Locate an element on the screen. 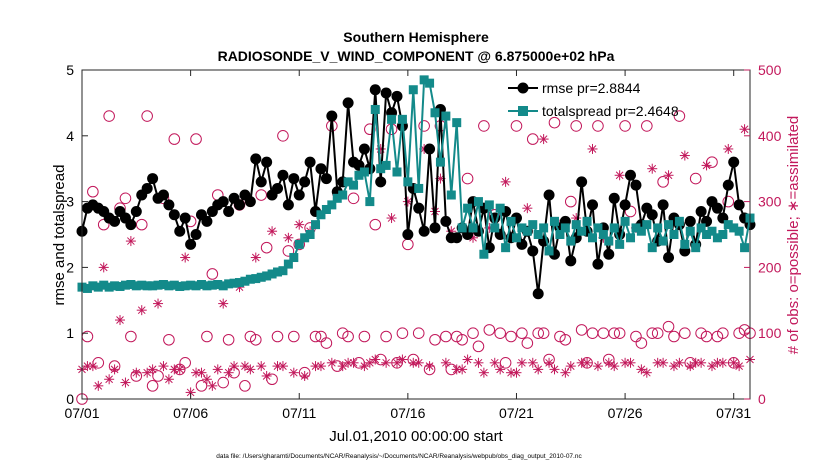 This screenshot has width=830, height=470. x-tick-label: 07/01 is located at coordinates (81, 413).